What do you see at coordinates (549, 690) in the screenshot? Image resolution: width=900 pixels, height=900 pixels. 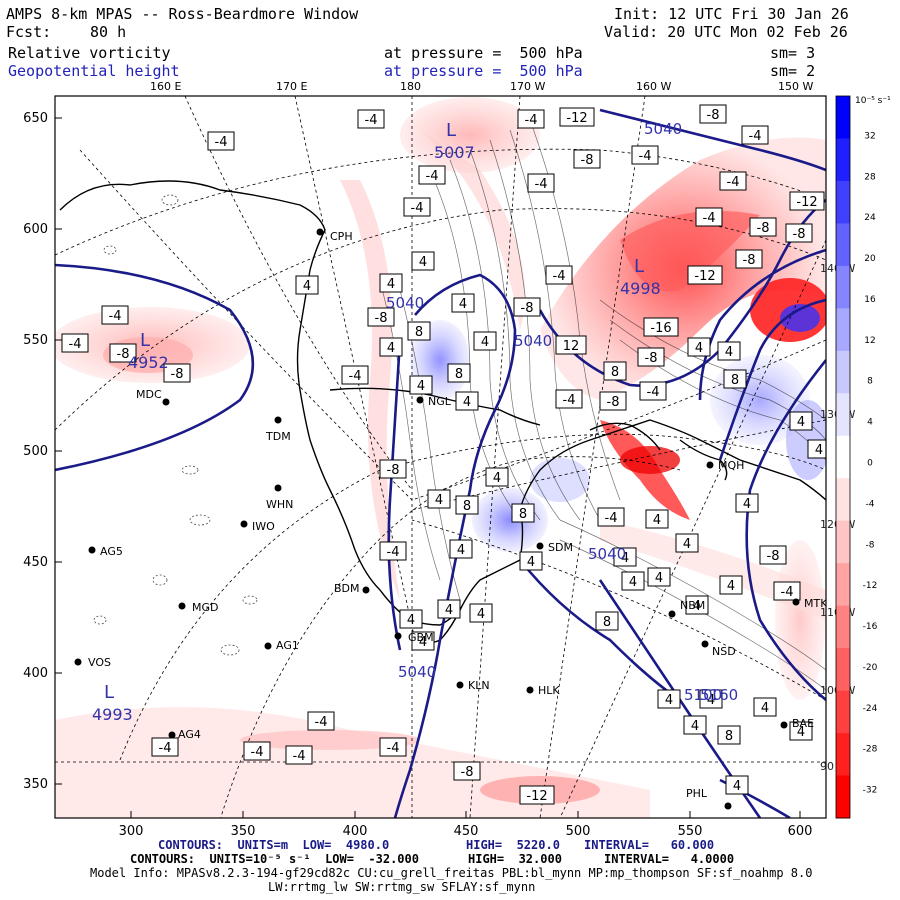 I see `svg-text: HLK` at bounding box center [549, 690].